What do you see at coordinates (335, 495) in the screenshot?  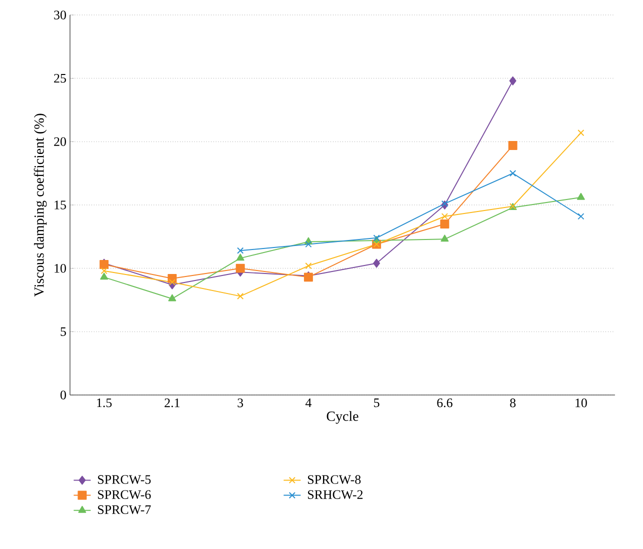 I see `legend-label: SRHCW-2` at bounding box center [335, 495].